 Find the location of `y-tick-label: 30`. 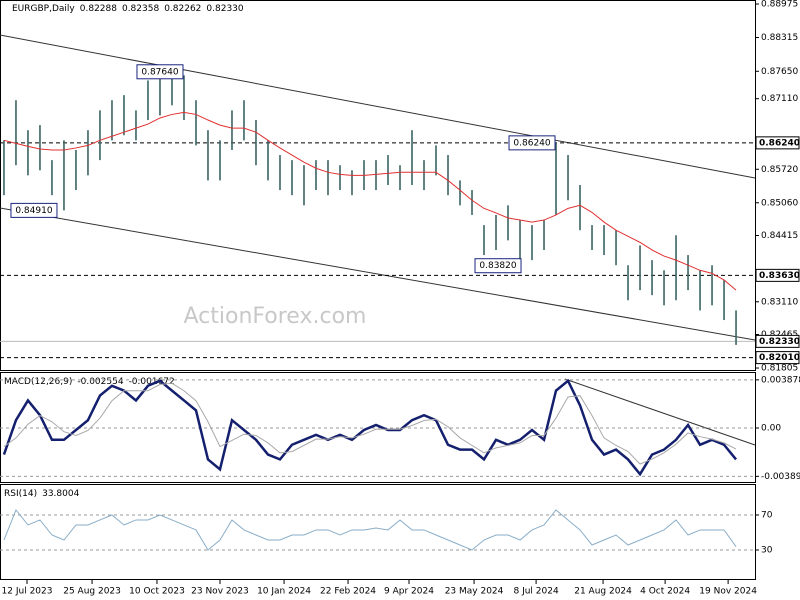

y-tick-label: 30 is located at coordinates (767, 550).